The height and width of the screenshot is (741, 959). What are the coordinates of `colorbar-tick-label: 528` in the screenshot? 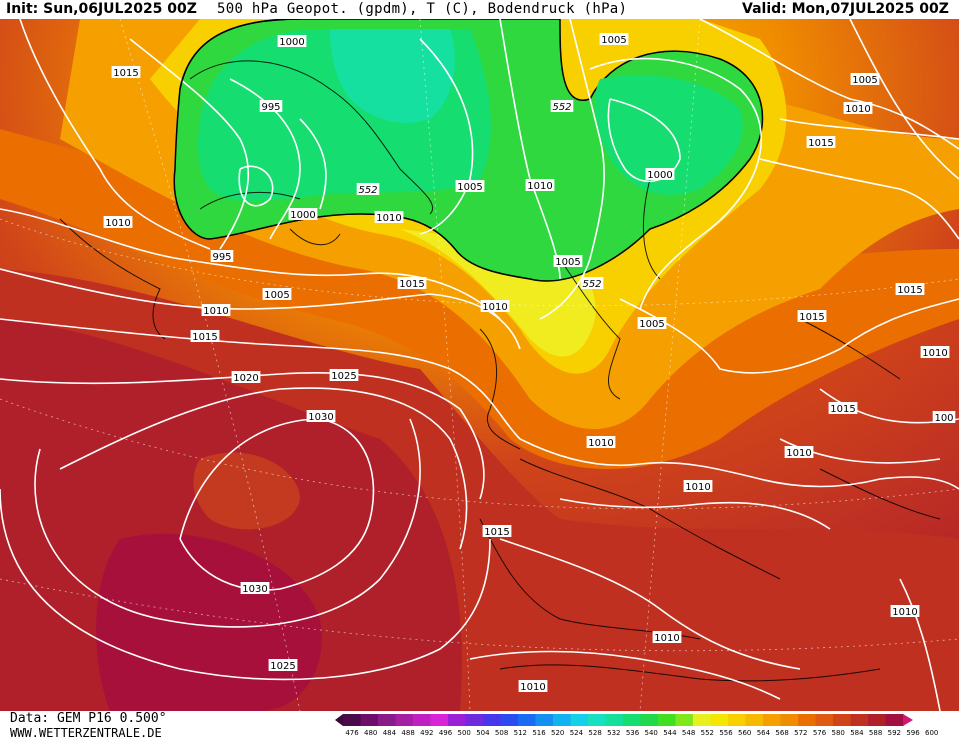 It's located at (595, 733).